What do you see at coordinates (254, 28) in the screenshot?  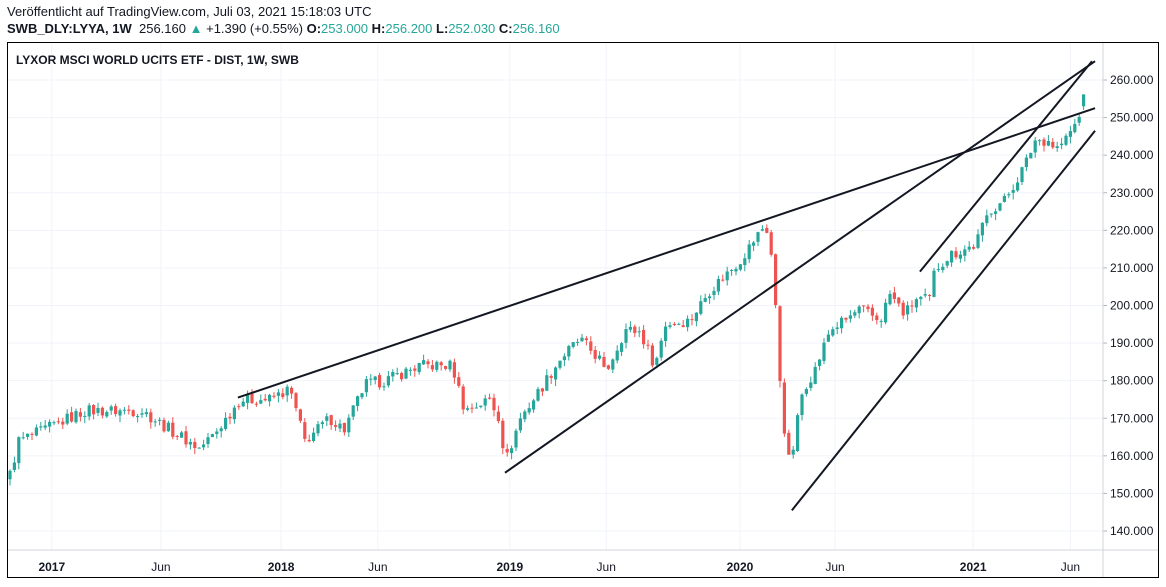 I see `price-change: +1.390 (+0.55%)` at bounding box center [254, 28].